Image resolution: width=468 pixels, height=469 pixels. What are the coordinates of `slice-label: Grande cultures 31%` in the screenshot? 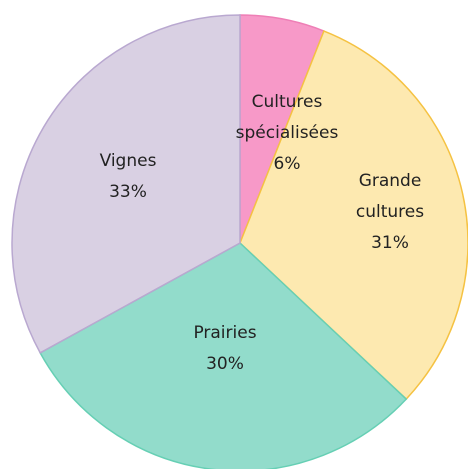 It's located at (390, 212).